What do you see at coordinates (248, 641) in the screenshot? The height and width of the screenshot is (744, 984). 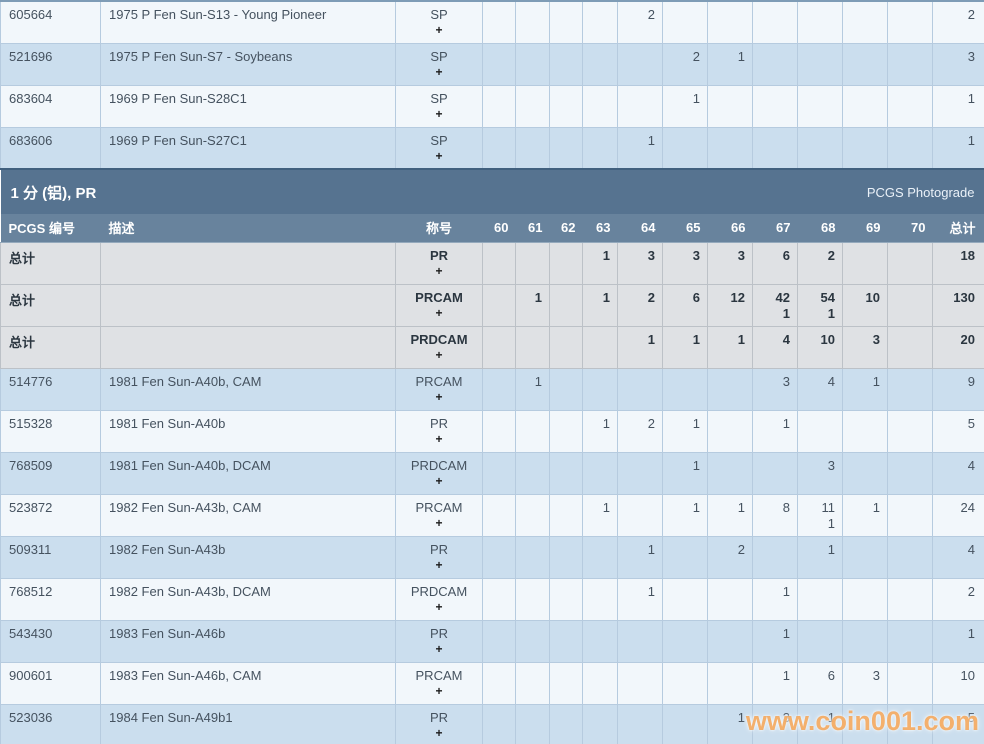 I see `coin-description: 1983 Fen Sun-A46b` at bounding box center [248, 641].